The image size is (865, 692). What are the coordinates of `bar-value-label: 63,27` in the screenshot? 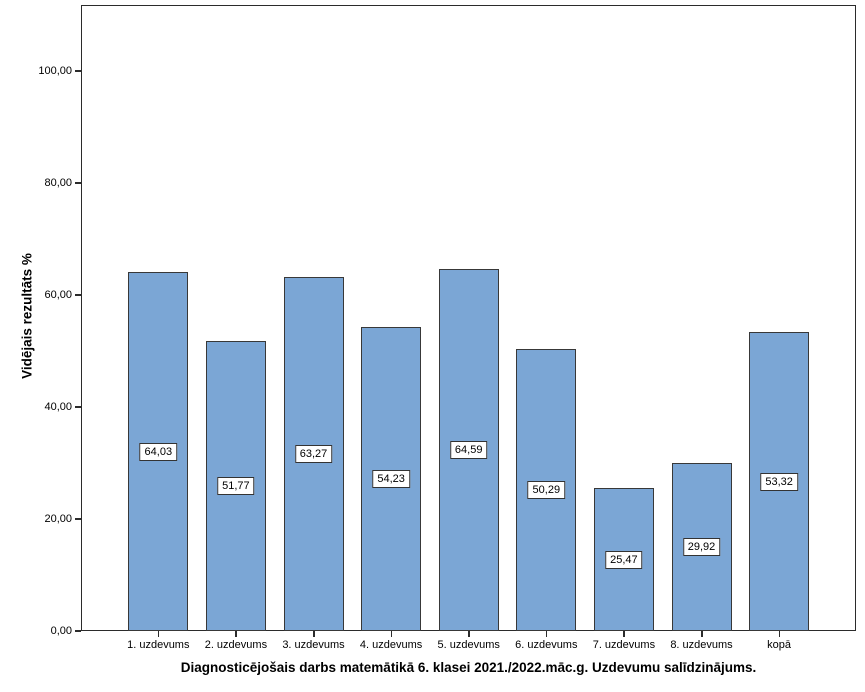 It's located at (313, 453).